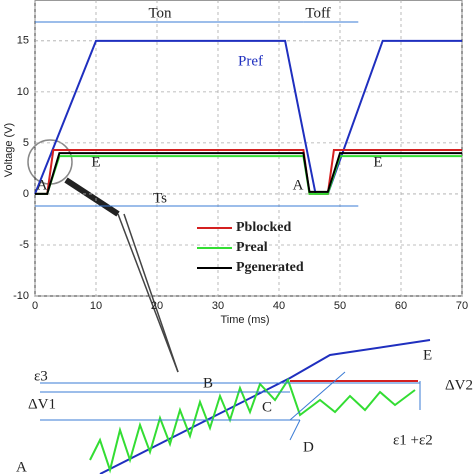 The height and width of the screenshot is (474, 474). Describe the element at coordinates (21, 296) in the screenshot. I see `y-tick-label: -10` at that location.